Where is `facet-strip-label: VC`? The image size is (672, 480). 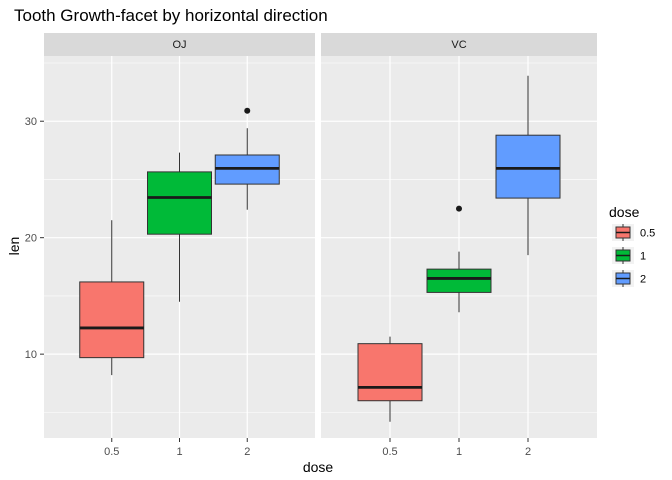
facet-strip-label: VC is located at coordinates (458, 45).